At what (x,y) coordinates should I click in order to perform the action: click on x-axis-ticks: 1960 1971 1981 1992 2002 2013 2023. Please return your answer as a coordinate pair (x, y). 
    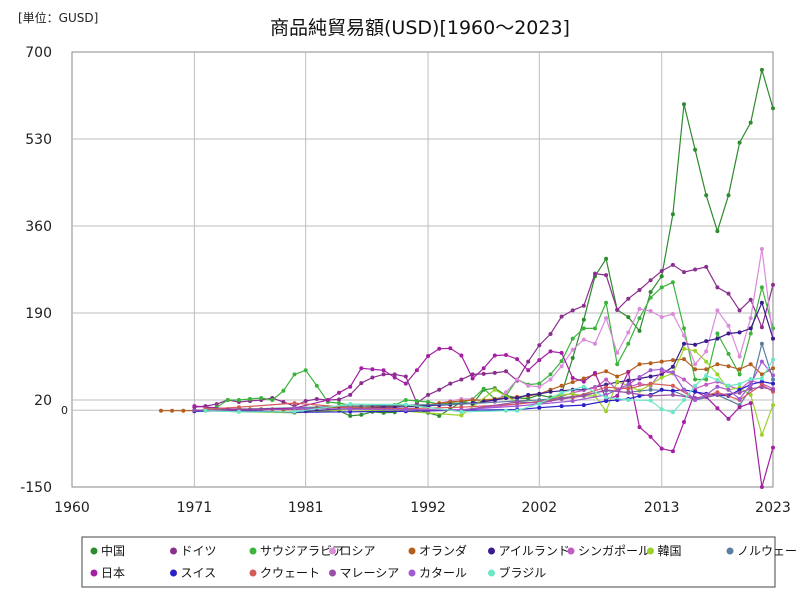
    Looking at the image, I should click on (422, 508).